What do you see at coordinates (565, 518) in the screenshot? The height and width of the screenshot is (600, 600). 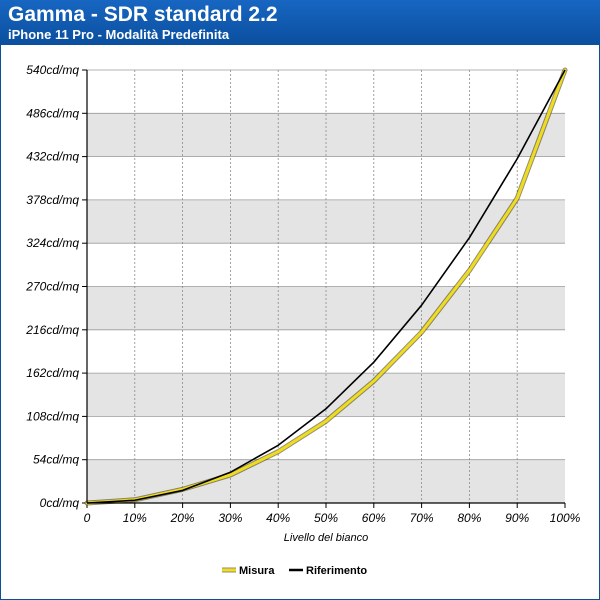 I see `x-tick-label: 100%` at bounding box center [565, 518].